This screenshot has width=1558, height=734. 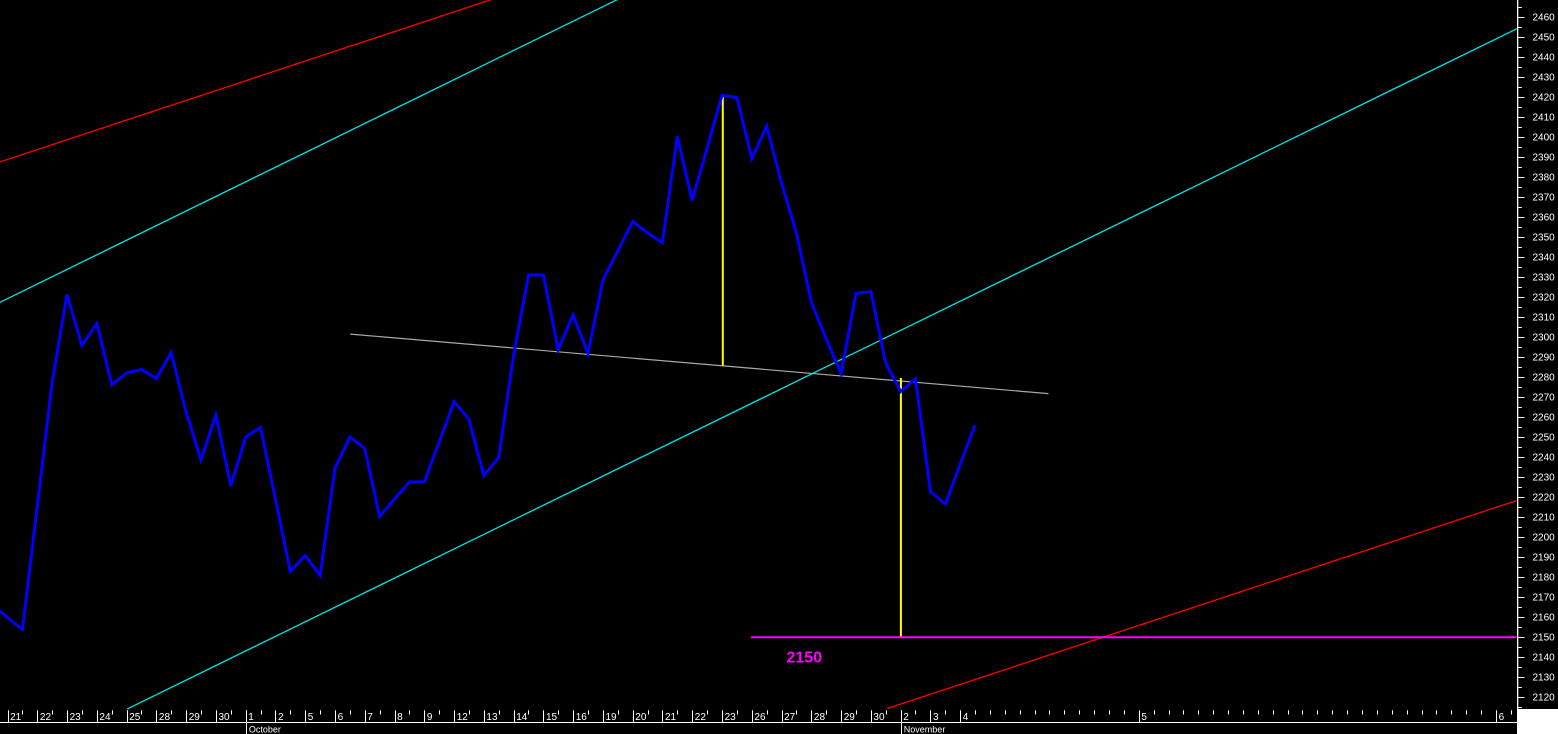 I want to click on svg-text: 27, so click(x=790, y=717).